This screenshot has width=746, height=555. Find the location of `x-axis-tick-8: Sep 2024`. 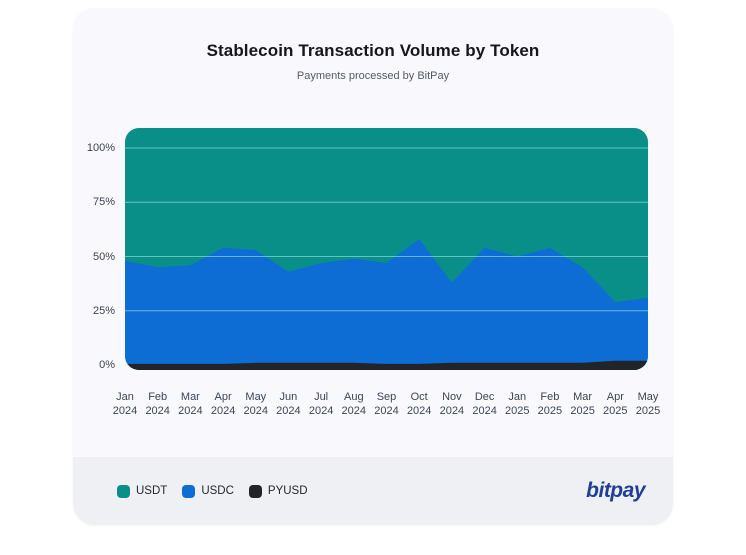

x-axis-tick-8: Sep 2024 is located at coordinates (387, 404).